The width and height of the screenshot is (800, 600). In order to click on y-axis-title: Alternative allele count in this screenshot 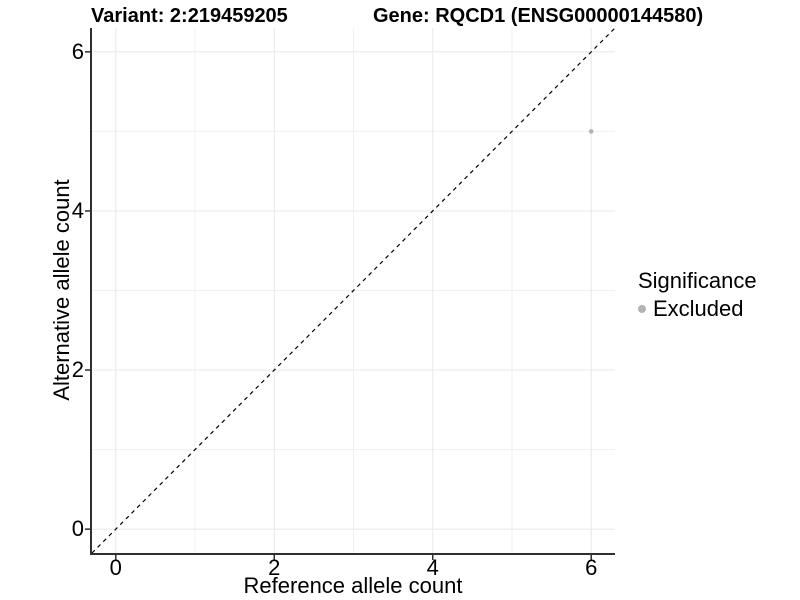, I will do `click(61, 290)`.